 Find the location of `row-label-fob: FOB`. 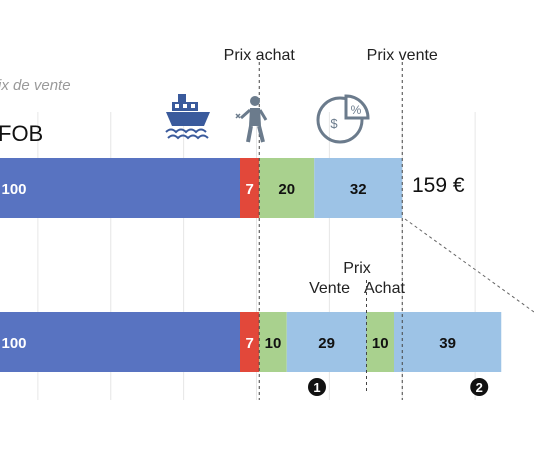

row-label-fob: FOB is located at coordinates (21, 133).